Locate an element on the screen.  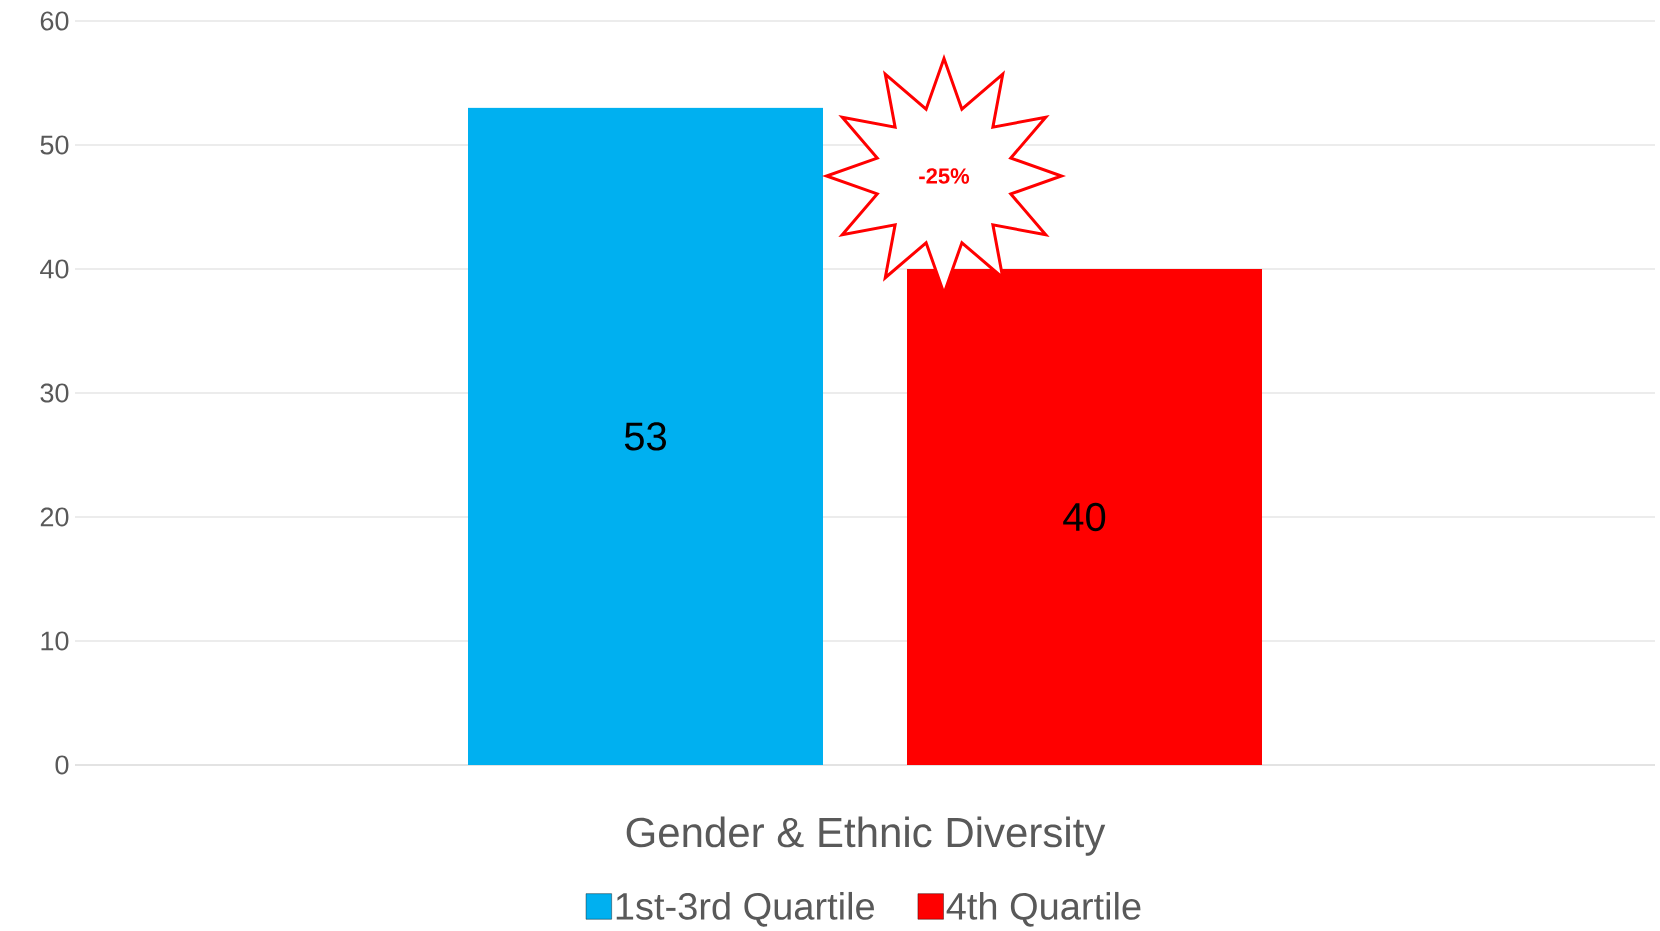
data-label: 53 is located at coordinates (645, 436).